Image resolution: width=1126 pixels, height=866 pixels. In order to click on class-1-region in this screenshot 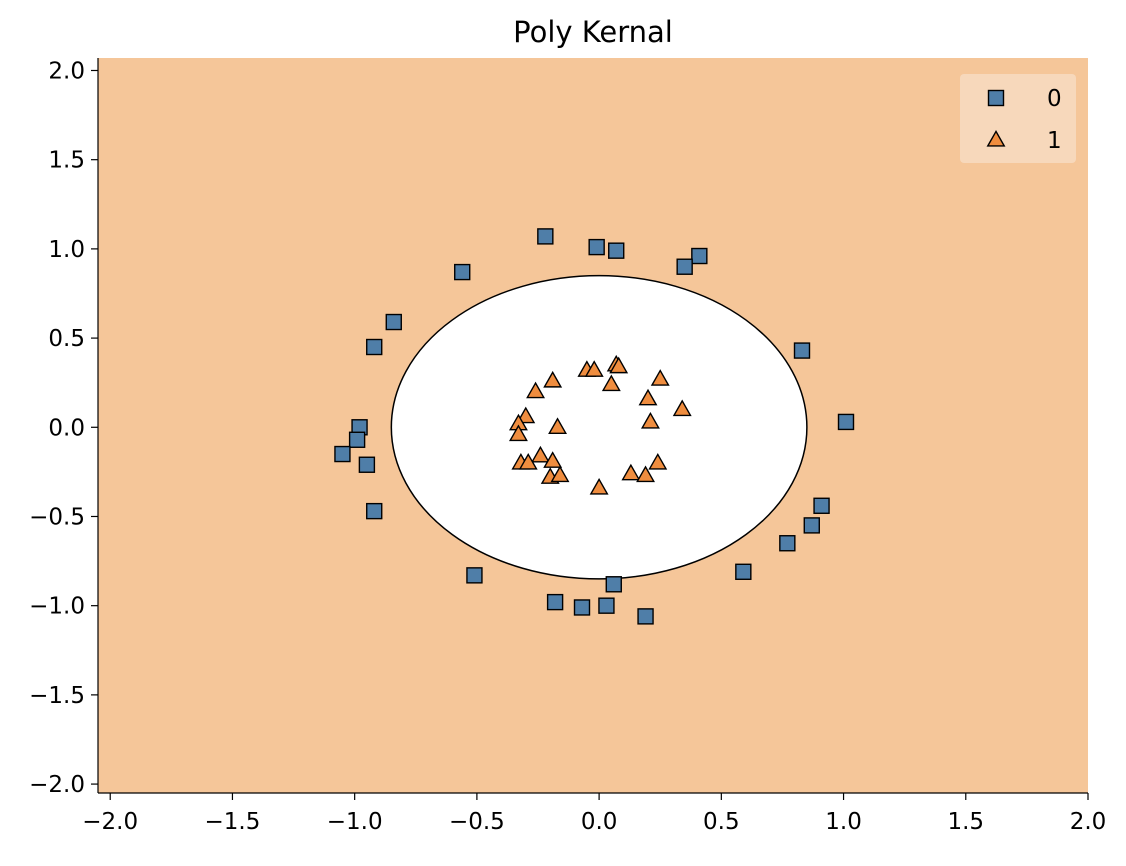, I will do `click(599, 427)`.